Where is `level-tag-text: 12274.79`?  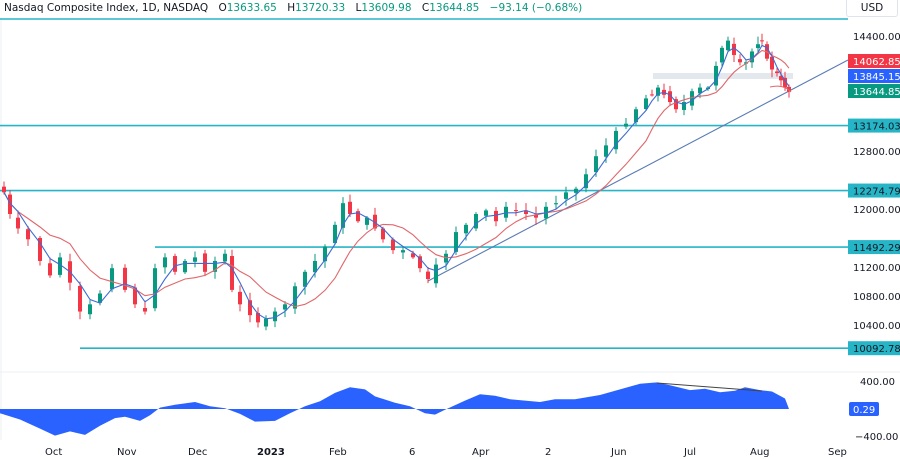 level-tag-text: 12274.79 is located at coordinates (876, 192).